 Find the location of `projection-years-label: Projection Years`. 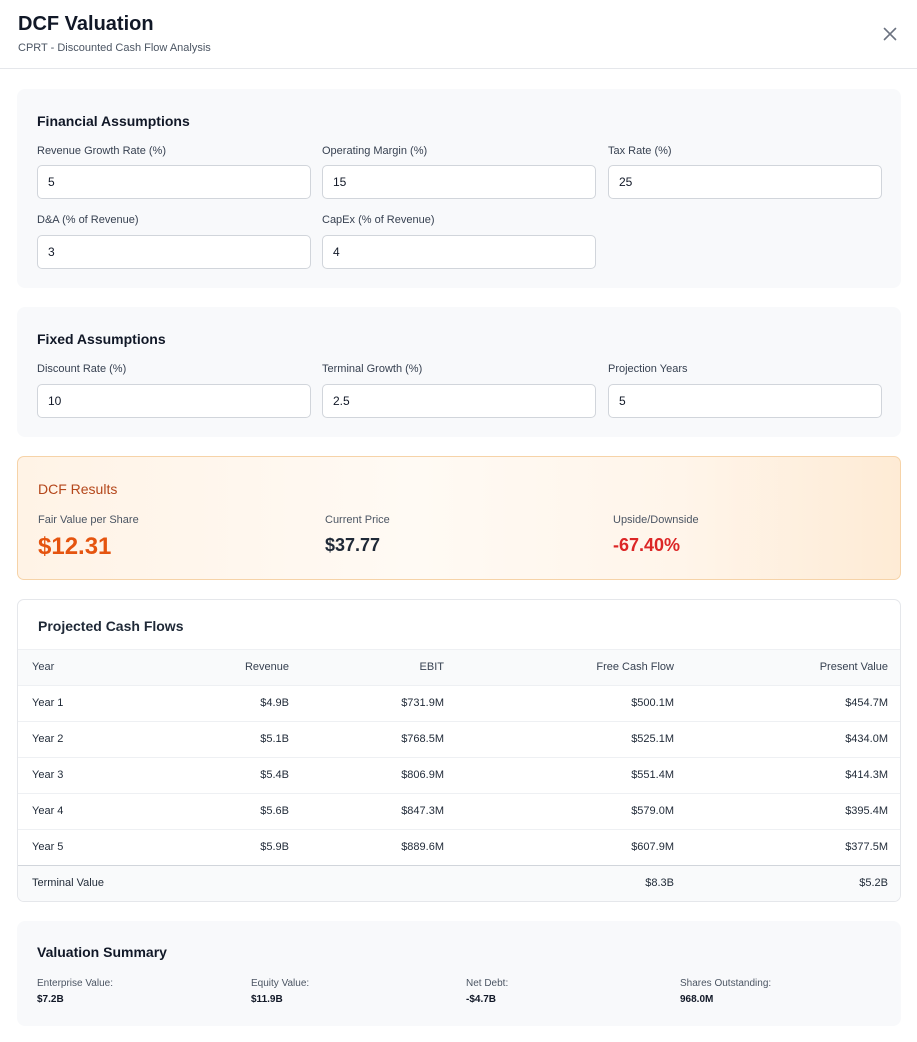

projection-years-label: Projection Years is located at coordinates (648, 369).